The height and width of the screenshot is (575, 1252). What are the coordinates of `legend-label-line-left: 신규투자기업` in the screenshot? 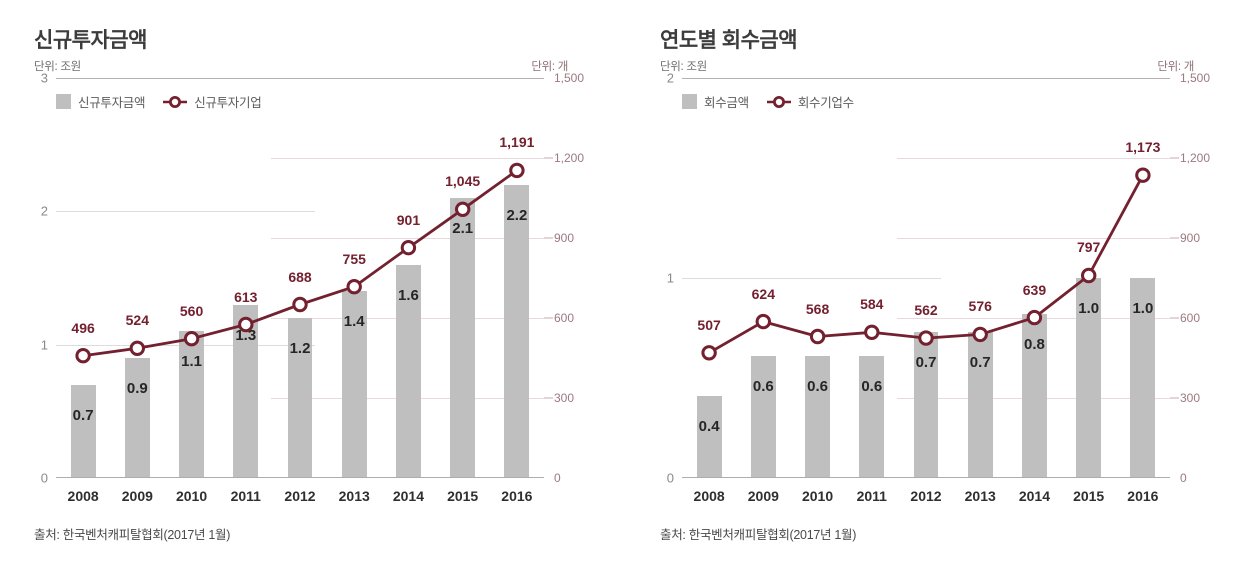 It's located at (228, 103).